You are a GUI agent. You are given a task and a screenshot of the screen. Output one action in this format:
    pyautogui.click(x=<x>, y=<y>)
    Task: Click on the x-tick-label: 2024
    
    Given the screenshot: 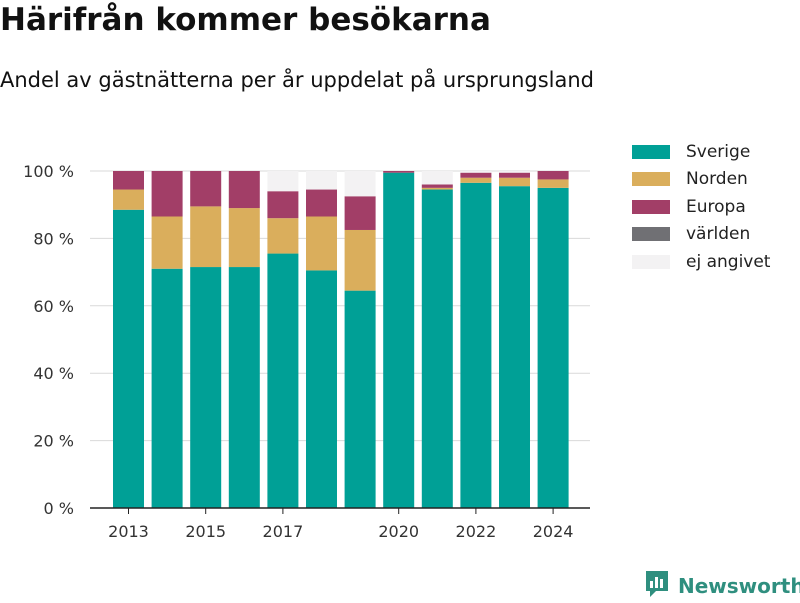 What is the action you would take?
    pyautogui.click(x=553, y=531)
    